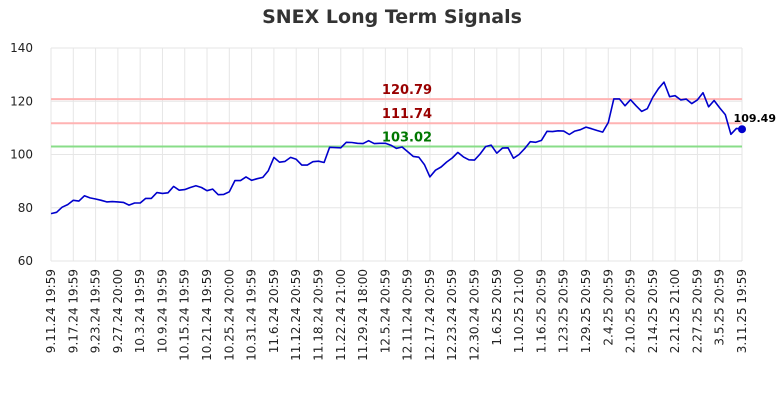 The width and height of the screenshot is (784, 400). Describe the element at coordinates (51, 311) in the screenshot. I see `x-tick-label: 9.11.24 19:59` at that location.